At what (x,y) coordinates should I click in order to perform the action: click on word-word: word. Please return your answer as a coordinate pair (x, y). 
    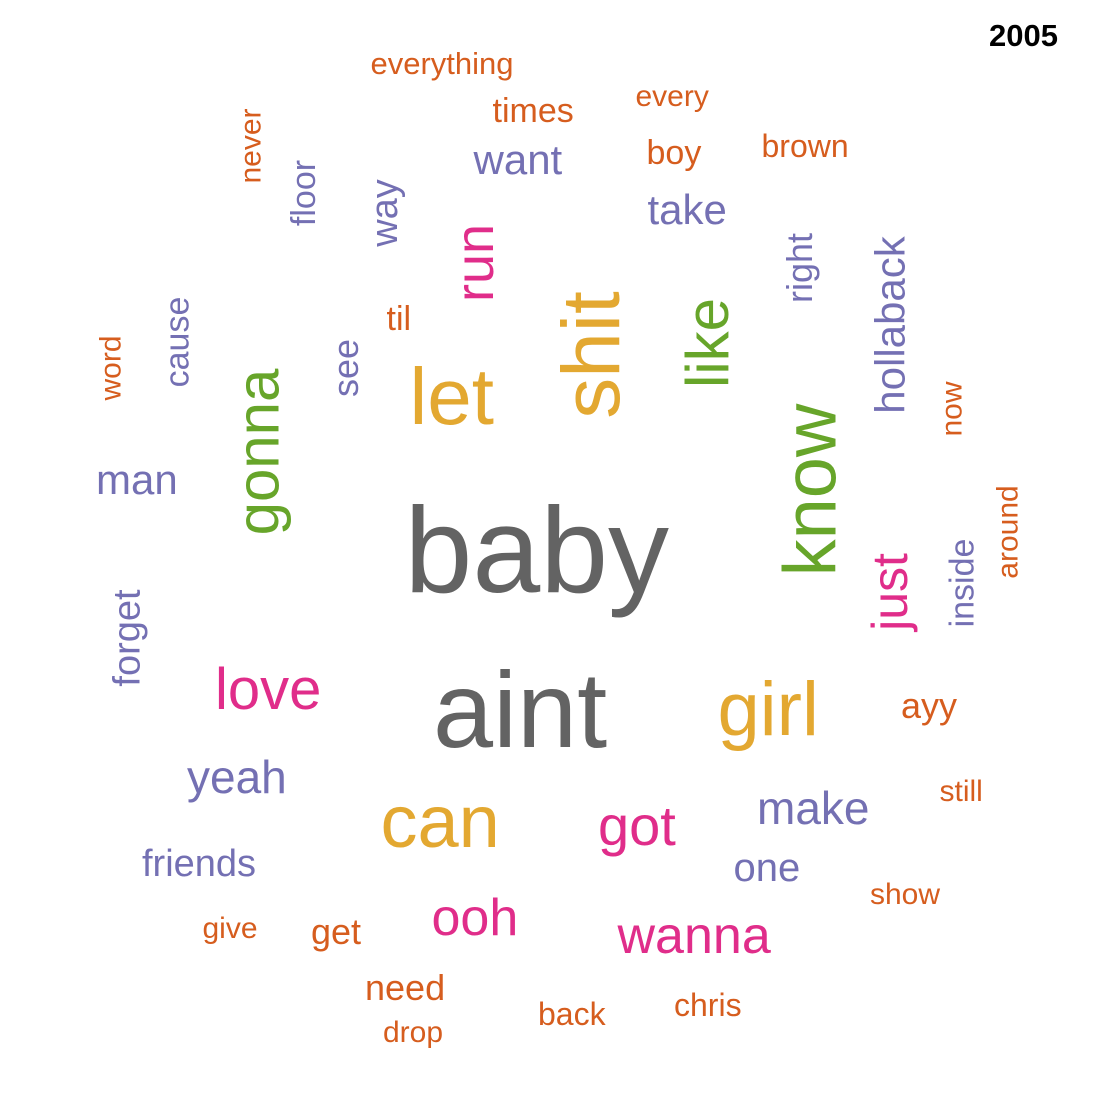
    Looking at the image, I should click on (111, 368).